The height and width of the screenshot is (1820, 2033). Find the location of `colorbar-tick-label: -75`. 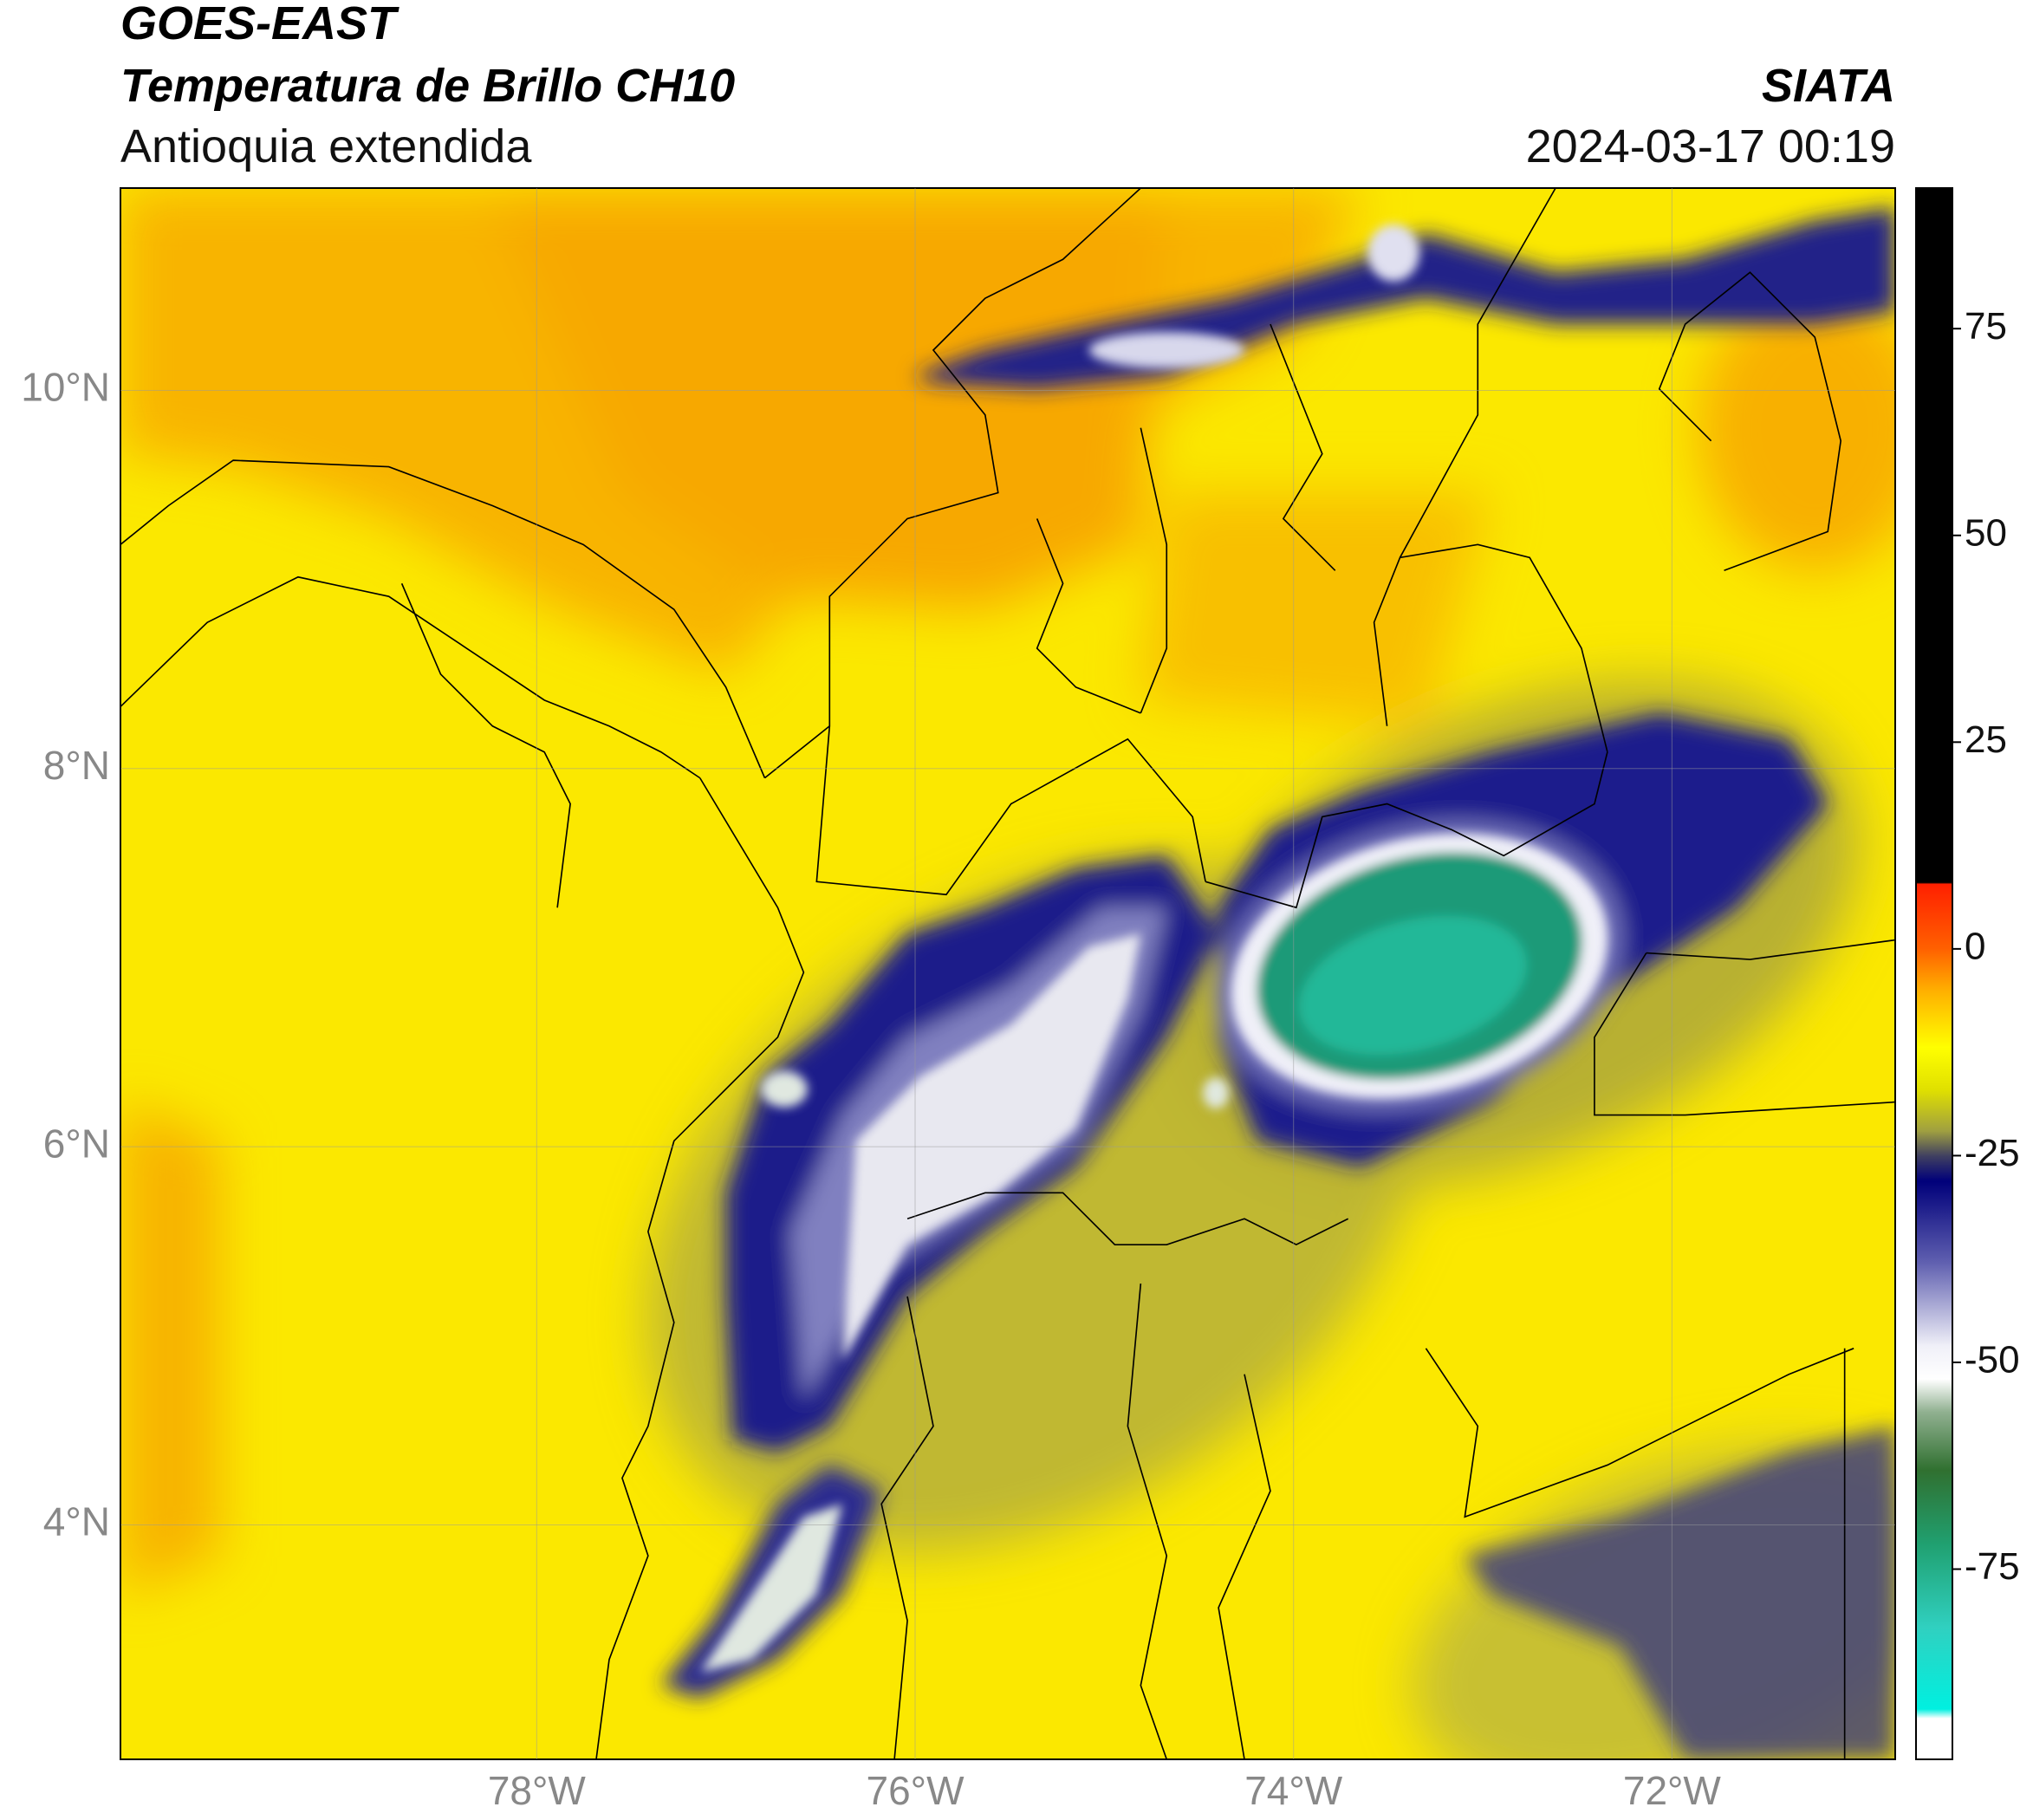

colorbar-tick-label: -75 is located at coordinates (1992, 1566).